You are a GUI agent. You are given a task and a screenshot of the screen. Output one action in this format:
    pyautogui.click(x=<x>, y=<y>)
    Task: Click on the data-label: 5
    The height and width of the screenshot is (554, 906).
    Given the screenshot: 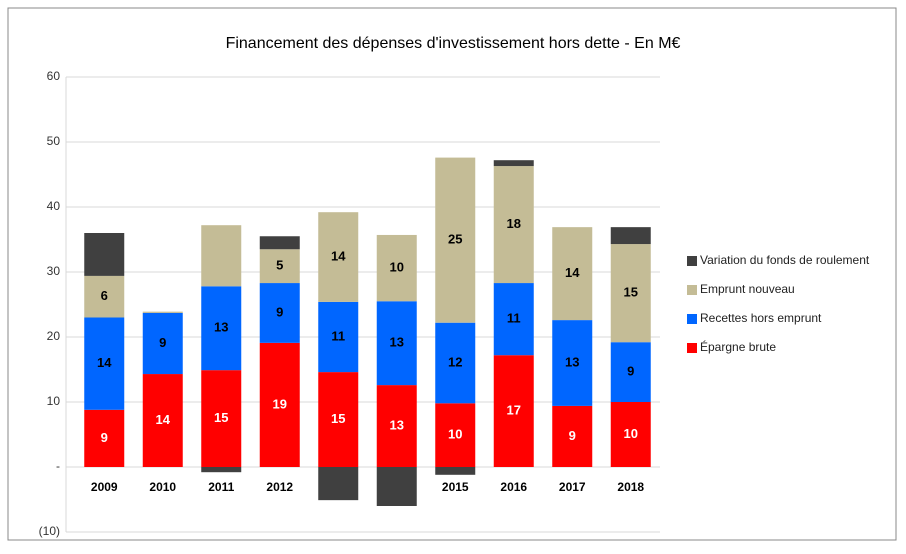 What is the action you would take?
    pyautogui.click(x=279, y=265)
    